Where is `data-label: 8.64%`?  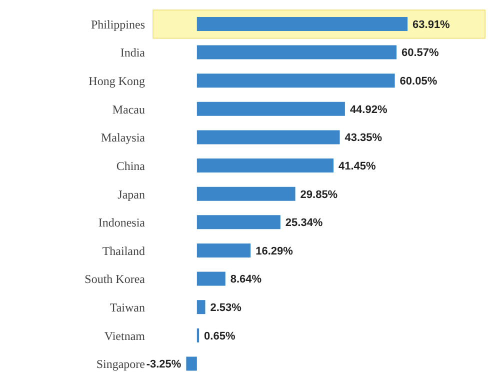 data-label: 8.64% is located at coordinates (246, 280).